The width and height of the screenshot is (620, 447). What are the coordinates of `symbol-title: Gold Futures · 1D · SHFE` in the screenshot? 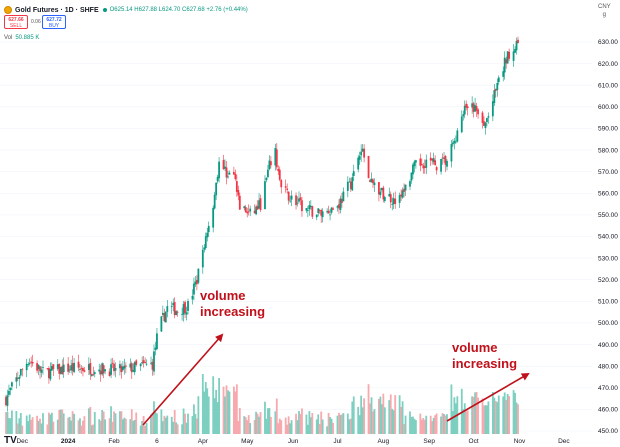 It's located at (57, 10).